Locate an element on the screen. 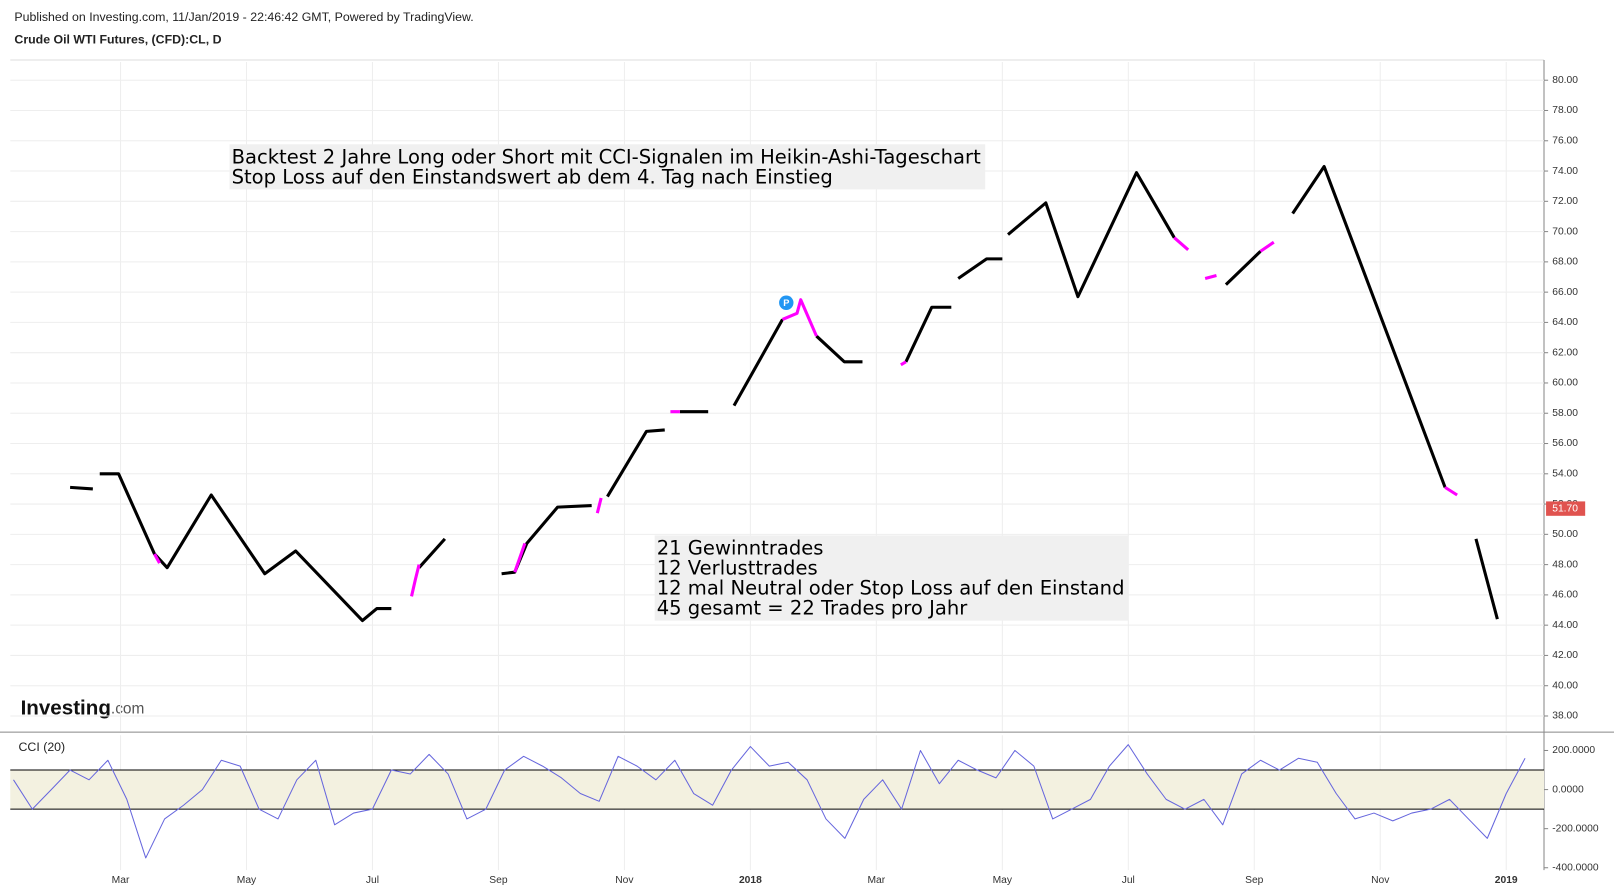  annotation-text: 21 Gewinntrades is located at coordinates (740, 547).